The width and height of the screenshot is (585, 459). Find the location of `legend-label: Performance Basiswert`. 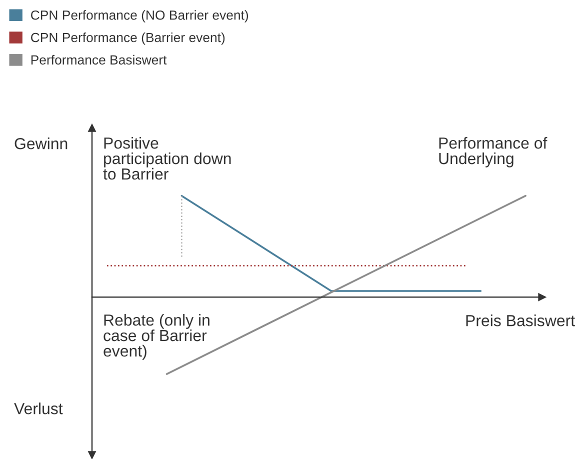

legend-label: Performance Basiswert is located at coordinates (99, 59).